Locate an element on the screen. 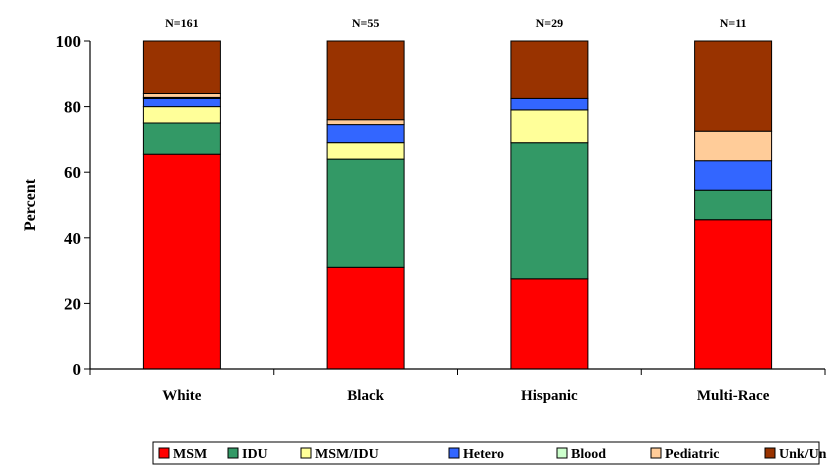 This screenshot has height=471, width=827. bar-segment-idu-multi-race is located at coordinates (733, 205).